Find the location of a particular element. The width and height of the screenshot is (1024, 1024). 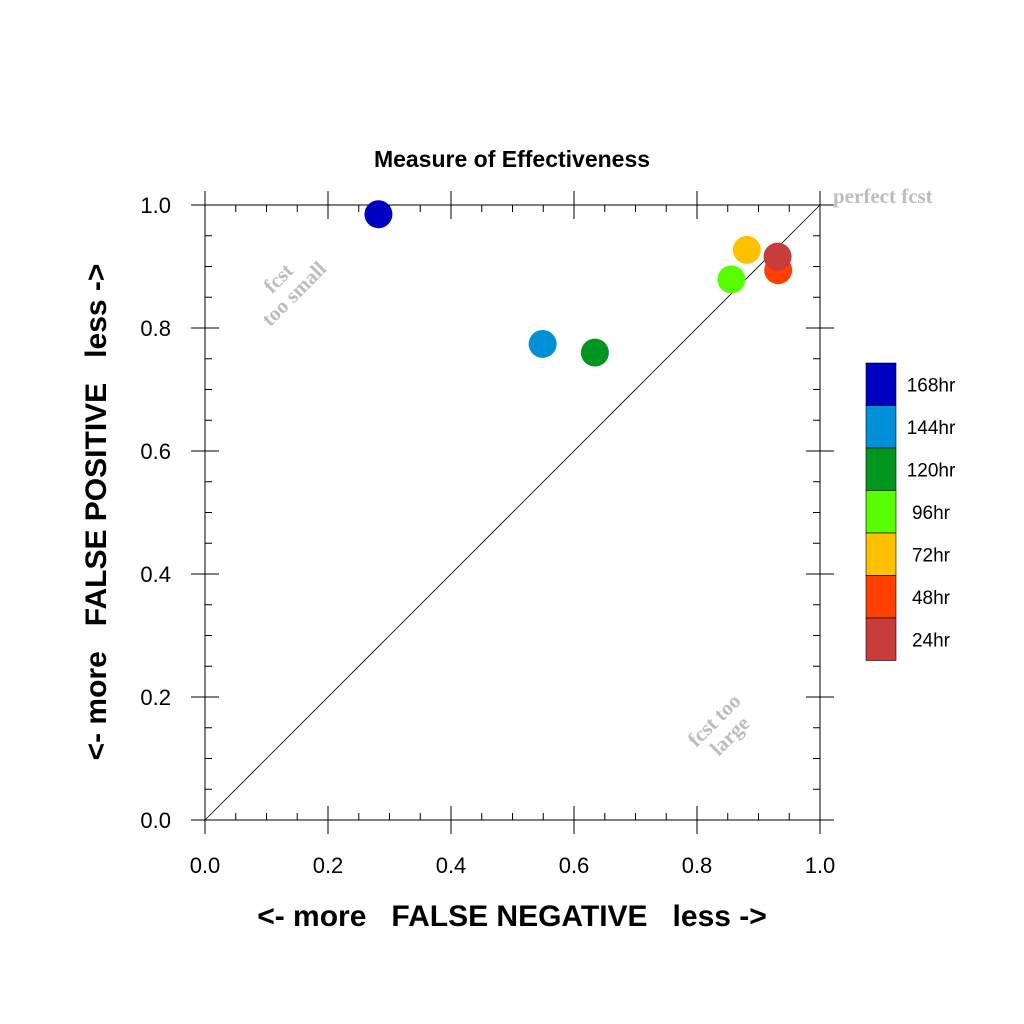

legend-swatch-144hr is located at coordinates (881, 427).